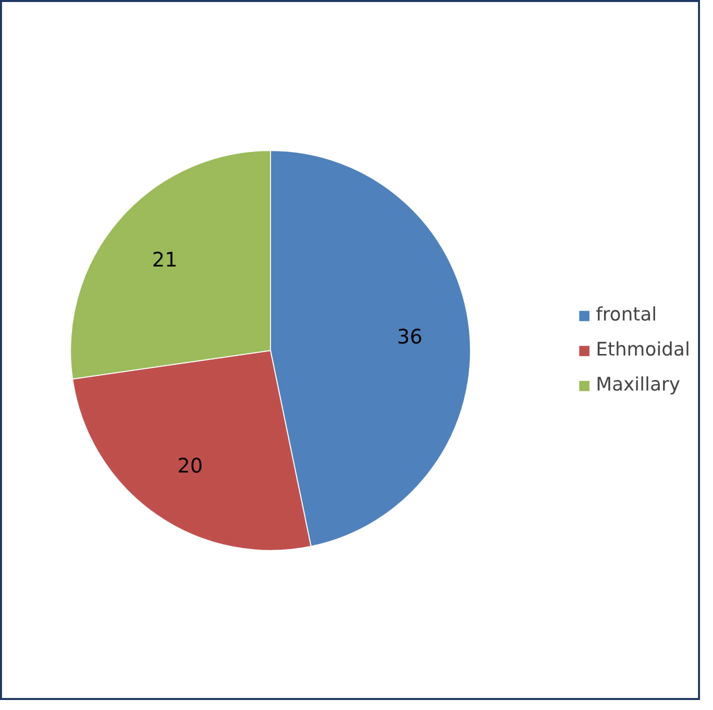 This screenshot has width=713, height=710. Describe the element at coordinates (643, 350) in the screenshot. I see `legend-label: Ethmoidal` at that location.